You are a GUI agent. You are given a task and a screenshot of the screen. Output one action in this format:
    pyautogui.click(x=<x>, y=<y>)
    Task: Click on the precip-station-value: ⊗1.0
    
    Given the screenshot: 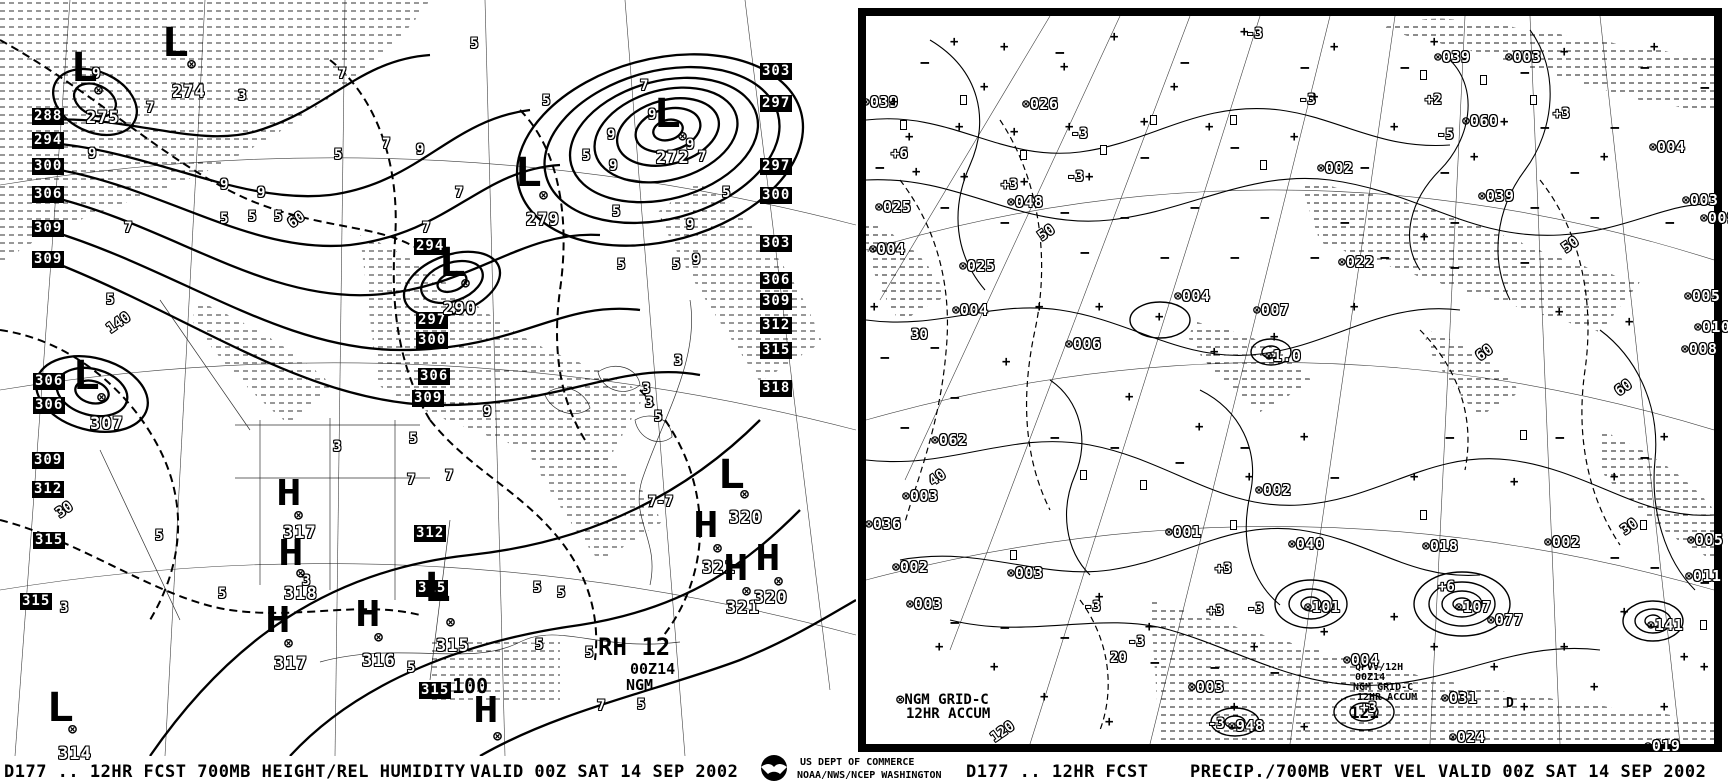 What is the action you would take?
    pyautogui.click(x=1283, y=356)
    